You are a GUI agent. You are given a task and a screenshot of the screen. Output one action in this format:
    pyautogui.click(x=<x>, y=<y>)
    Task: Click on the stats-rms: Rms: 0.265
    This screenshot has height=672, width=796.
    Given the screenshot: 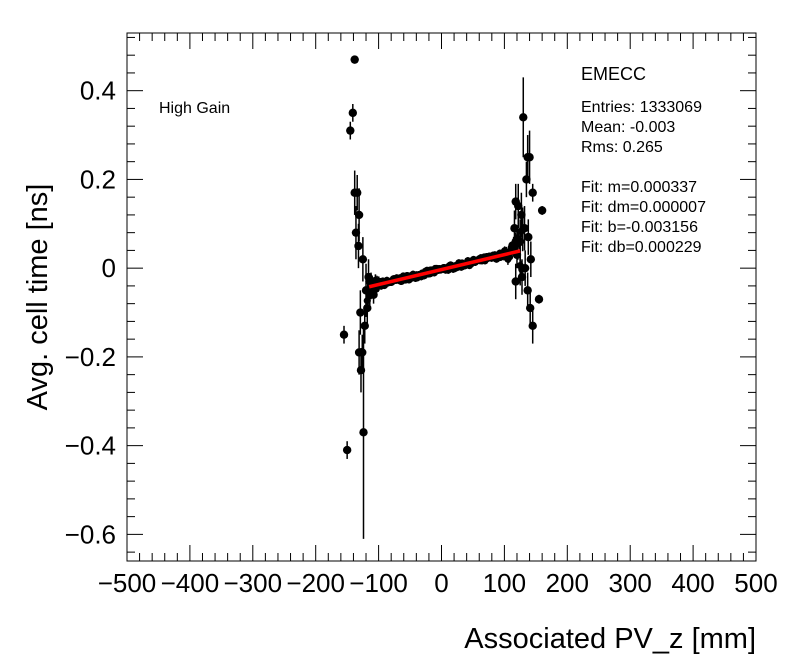 What is the action you would take?
    pyautogui.click(x=622, y=147)
    